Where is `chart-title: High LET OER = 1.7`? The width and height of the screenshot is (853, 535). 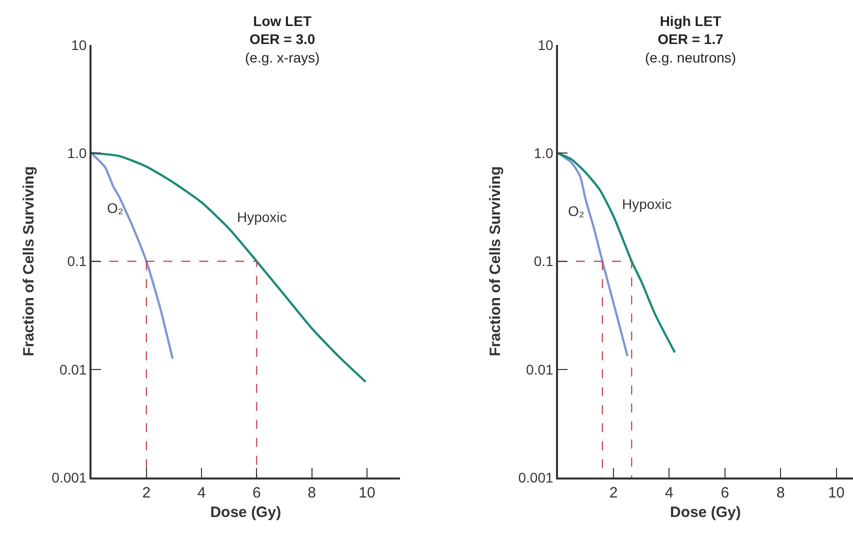 chart-title: High LET OER = 1.7 is located at coordinates (691, 30).